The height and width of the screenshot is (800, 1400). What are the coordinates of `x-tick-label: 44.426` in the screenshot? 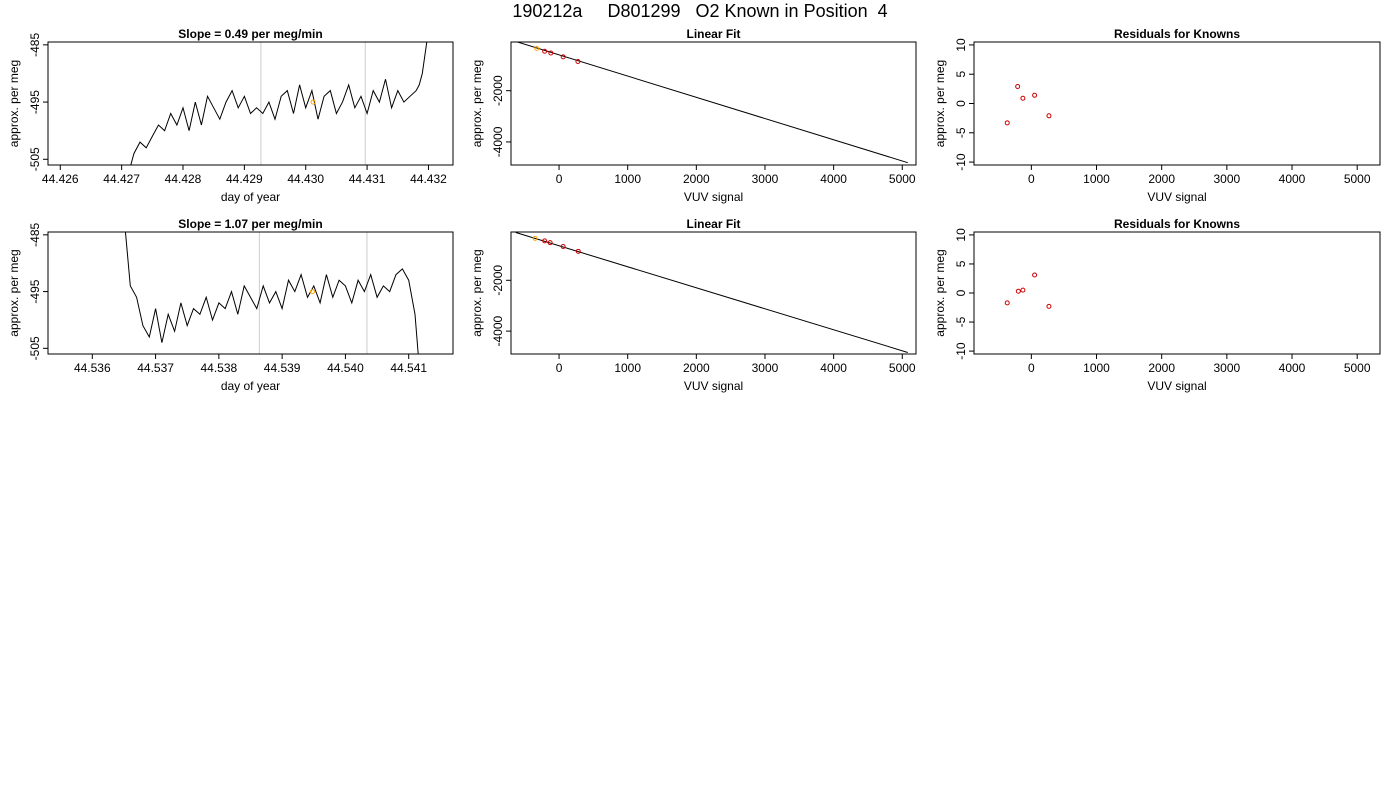 It's located at (60, 179).